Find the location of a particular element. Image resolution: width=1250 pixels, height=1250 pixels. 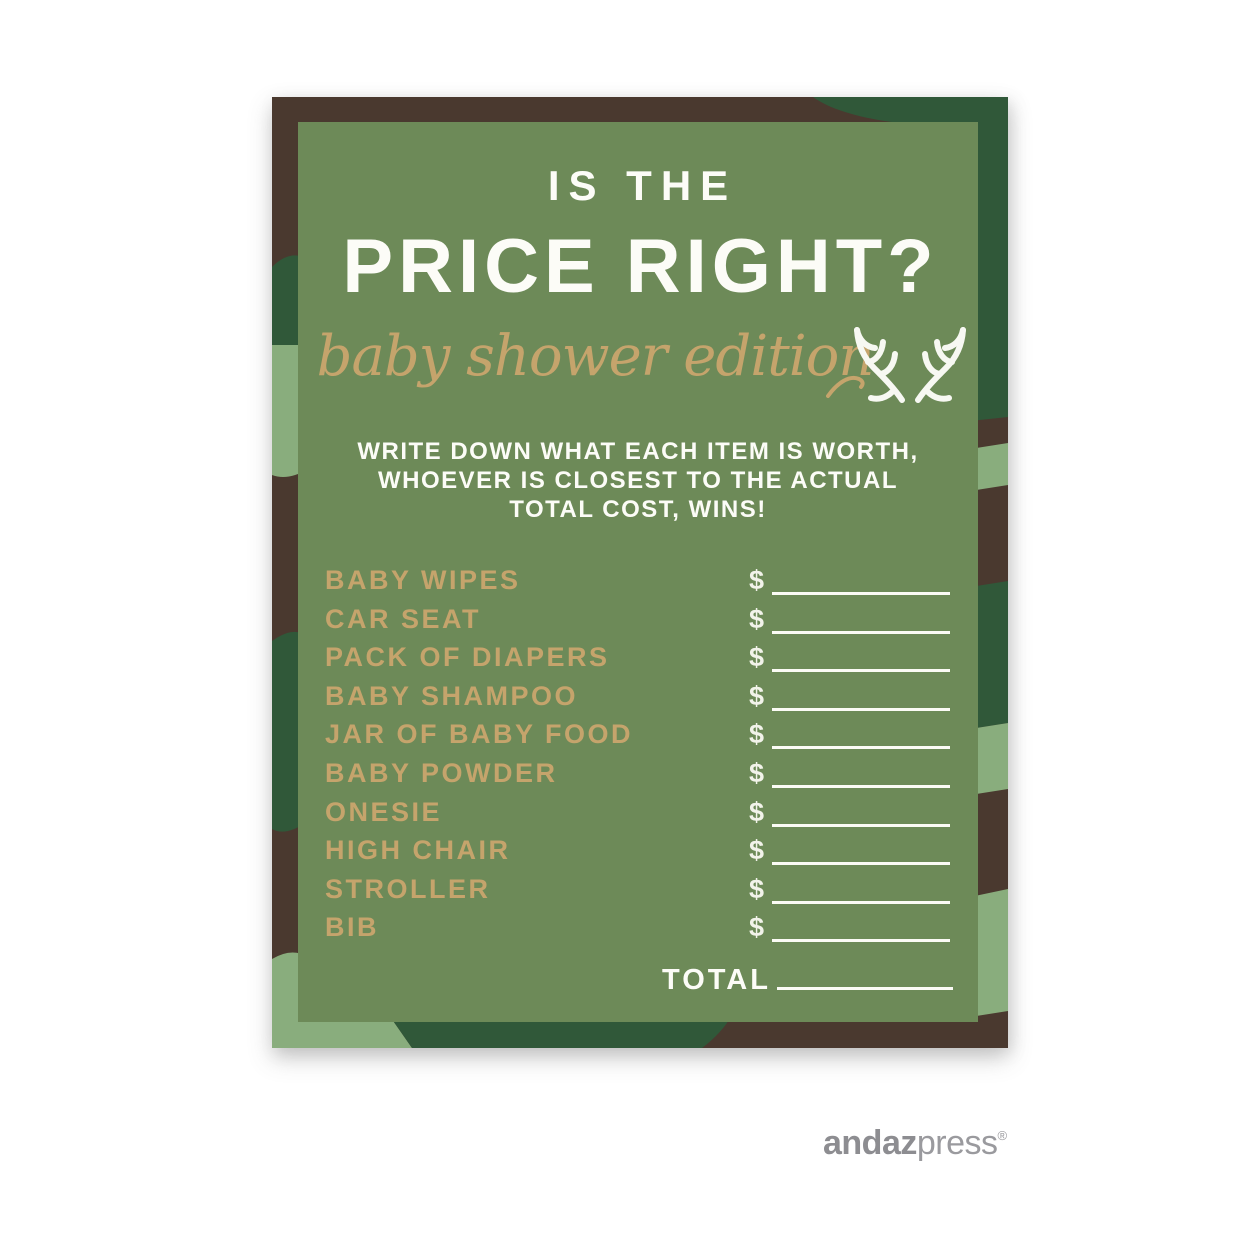

price-row: BIB $ is located at coordinates (638, 930).